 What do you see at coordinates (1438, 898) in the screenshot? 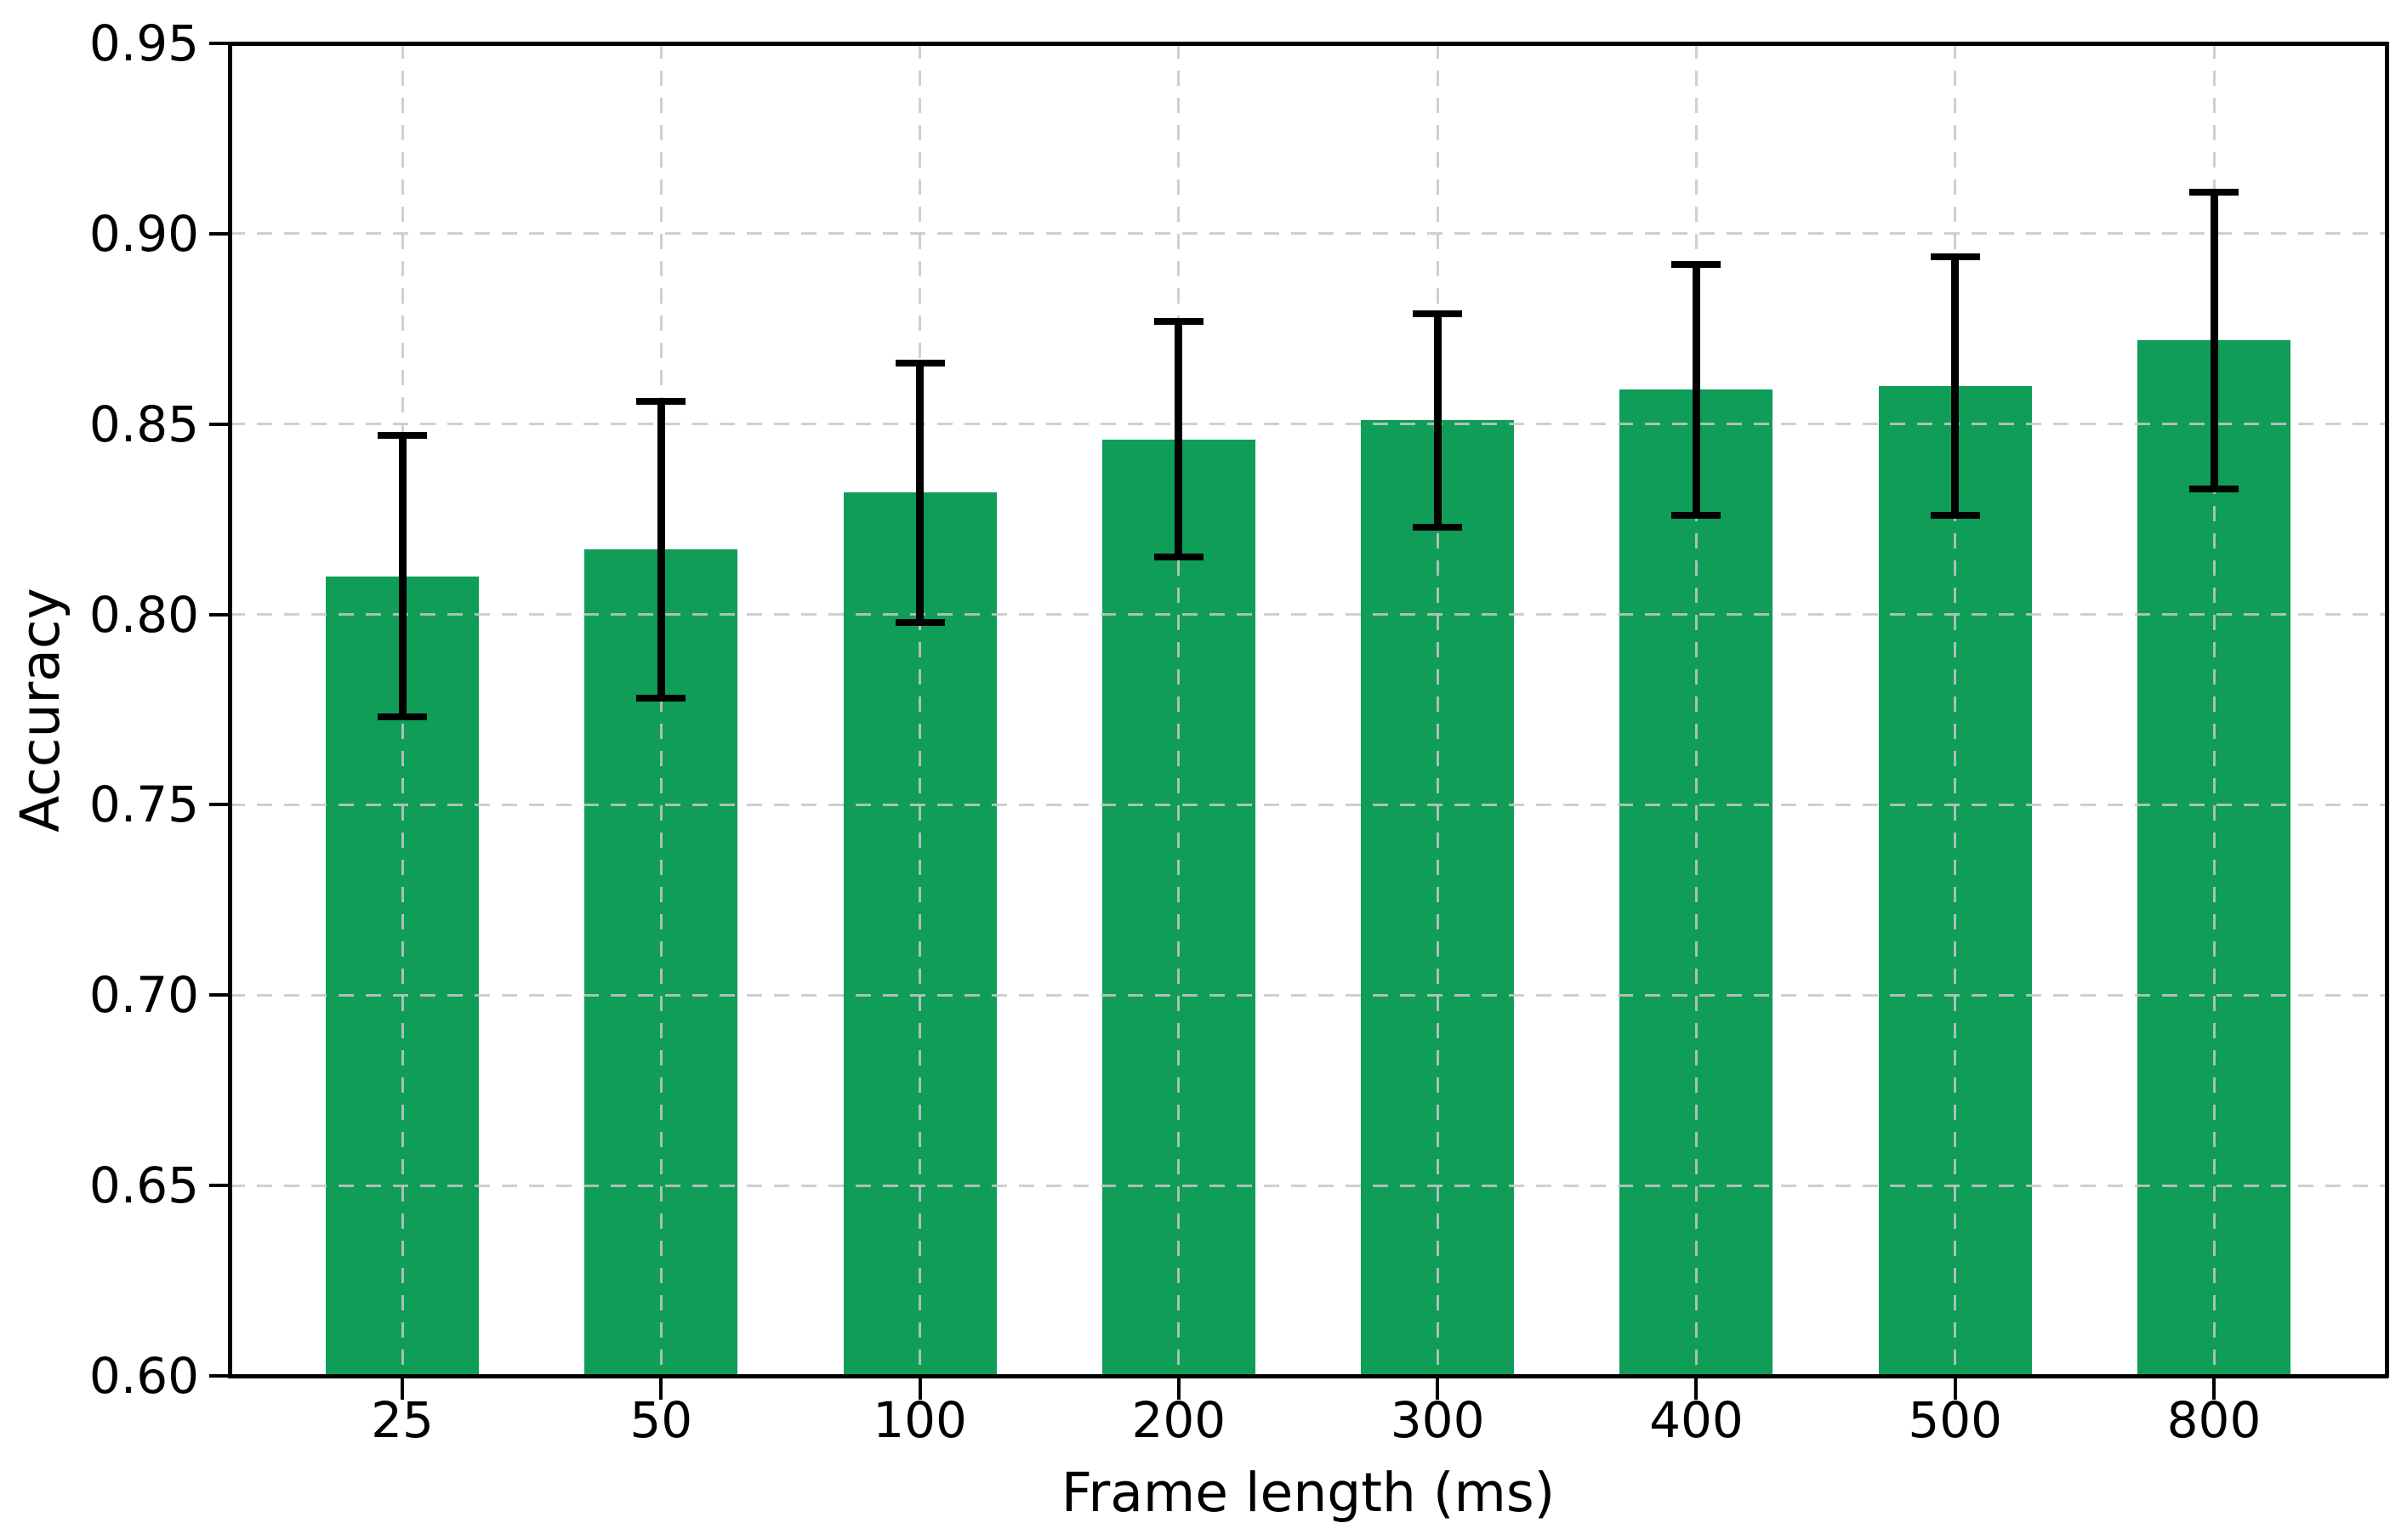
I see `bar-300ms` at bounding box center [1438, 898].